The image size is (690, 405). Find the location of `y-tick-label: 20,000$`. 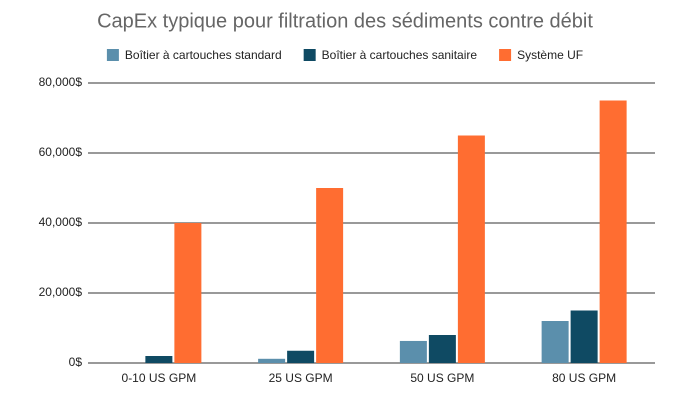

y-tick-label: 20,000$ is located at coordinates (61, 292).